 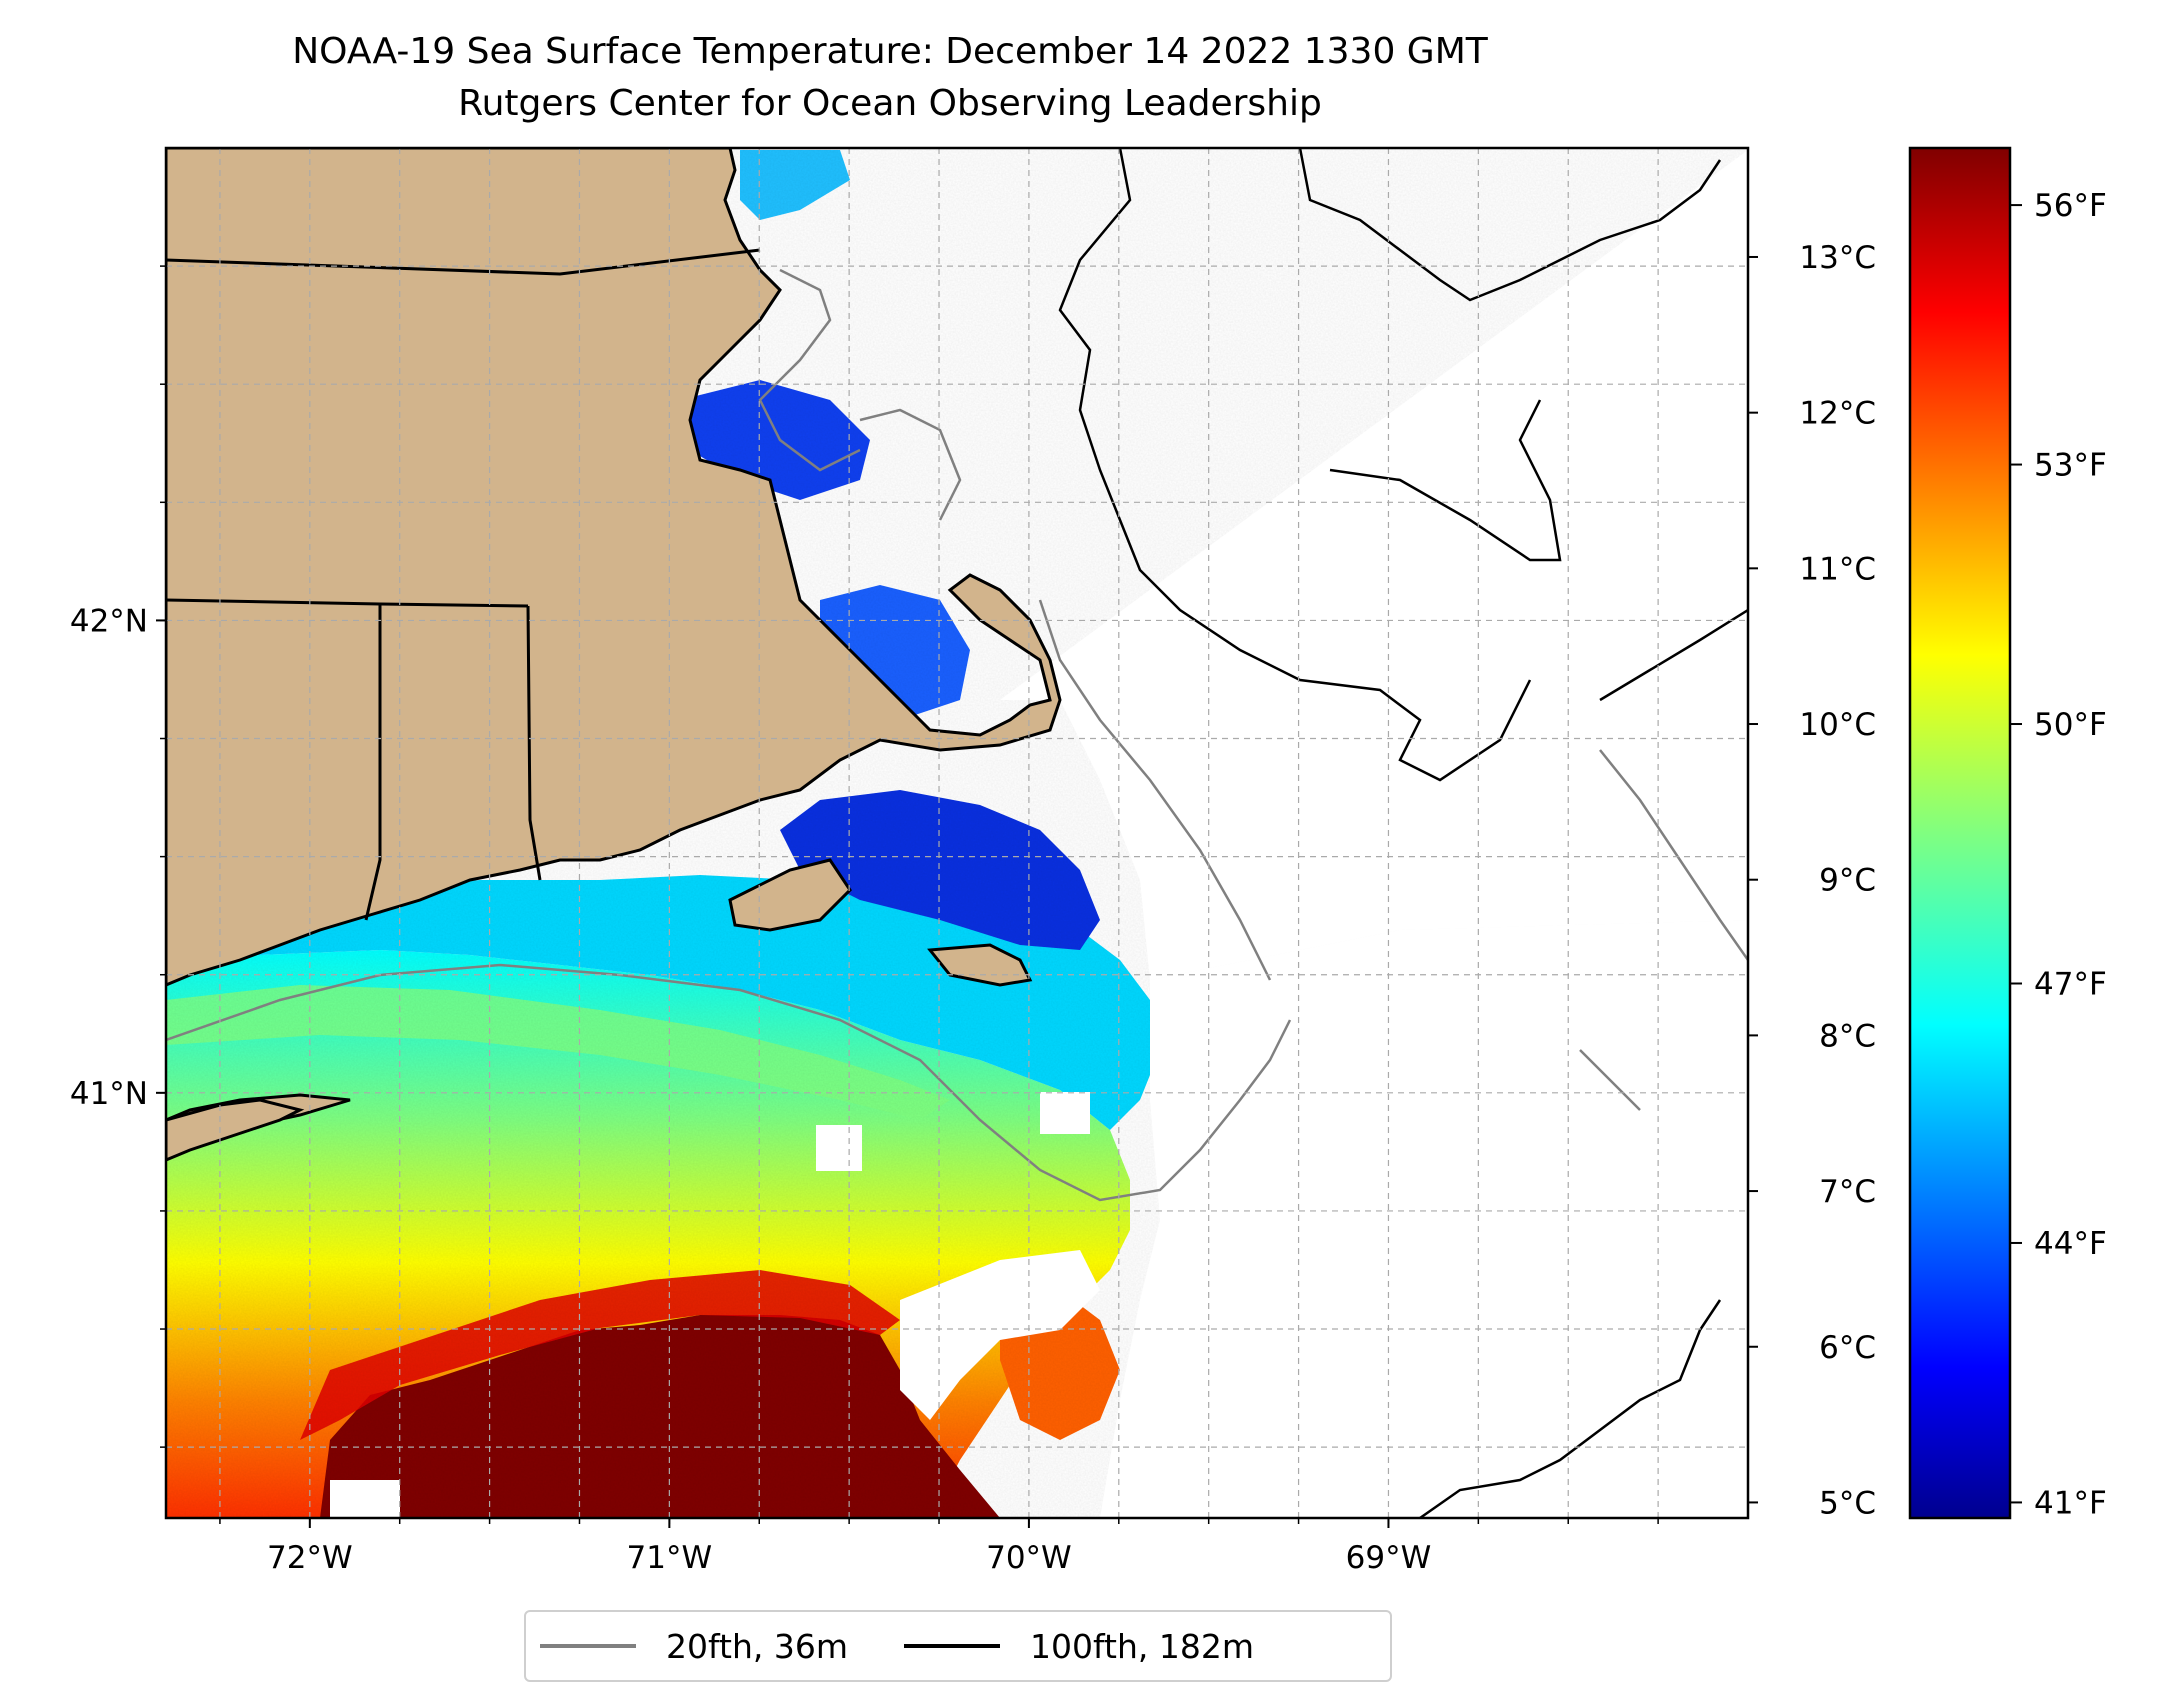 What do you see at coordinates (1812, 880) in the screenshot?
I see `celsius-scale: 5°C 6°C 7°C 8°C 9°C 10°C 11°C 12°C 13°C` at bounding box center [1812, 880].